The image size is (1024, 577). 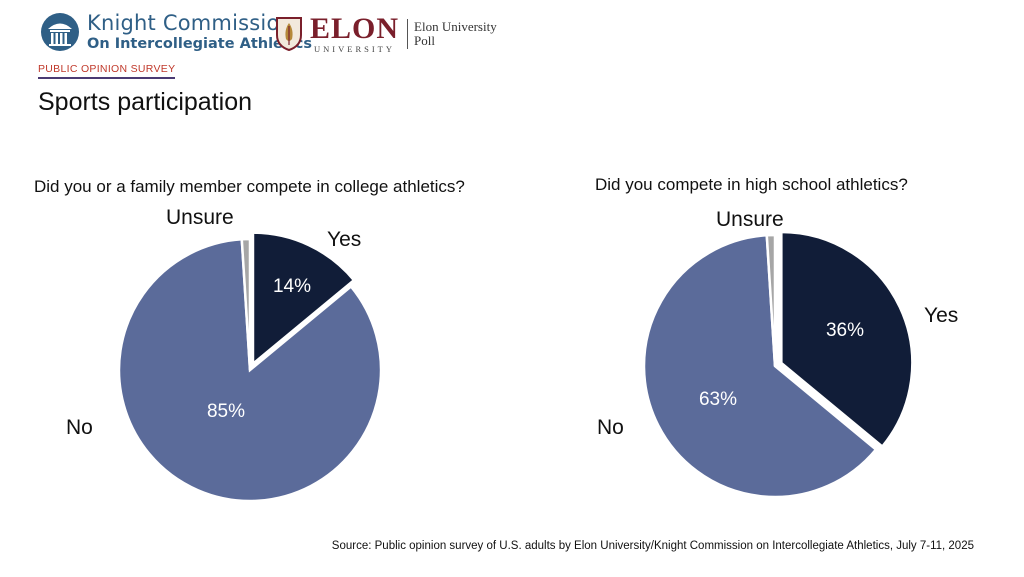 I want to click on chart2-value-yes: 36%, so click(x=845, y=330).